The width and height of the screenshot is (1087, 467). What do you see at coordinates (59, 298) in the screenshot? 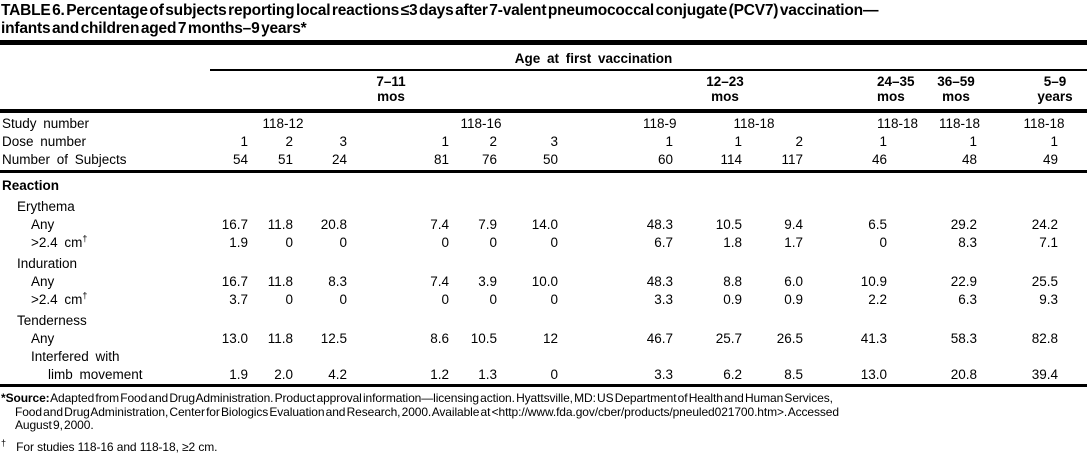
I see `reaction-row-label: >2.4 cm†` at bounding box center [59, 298].